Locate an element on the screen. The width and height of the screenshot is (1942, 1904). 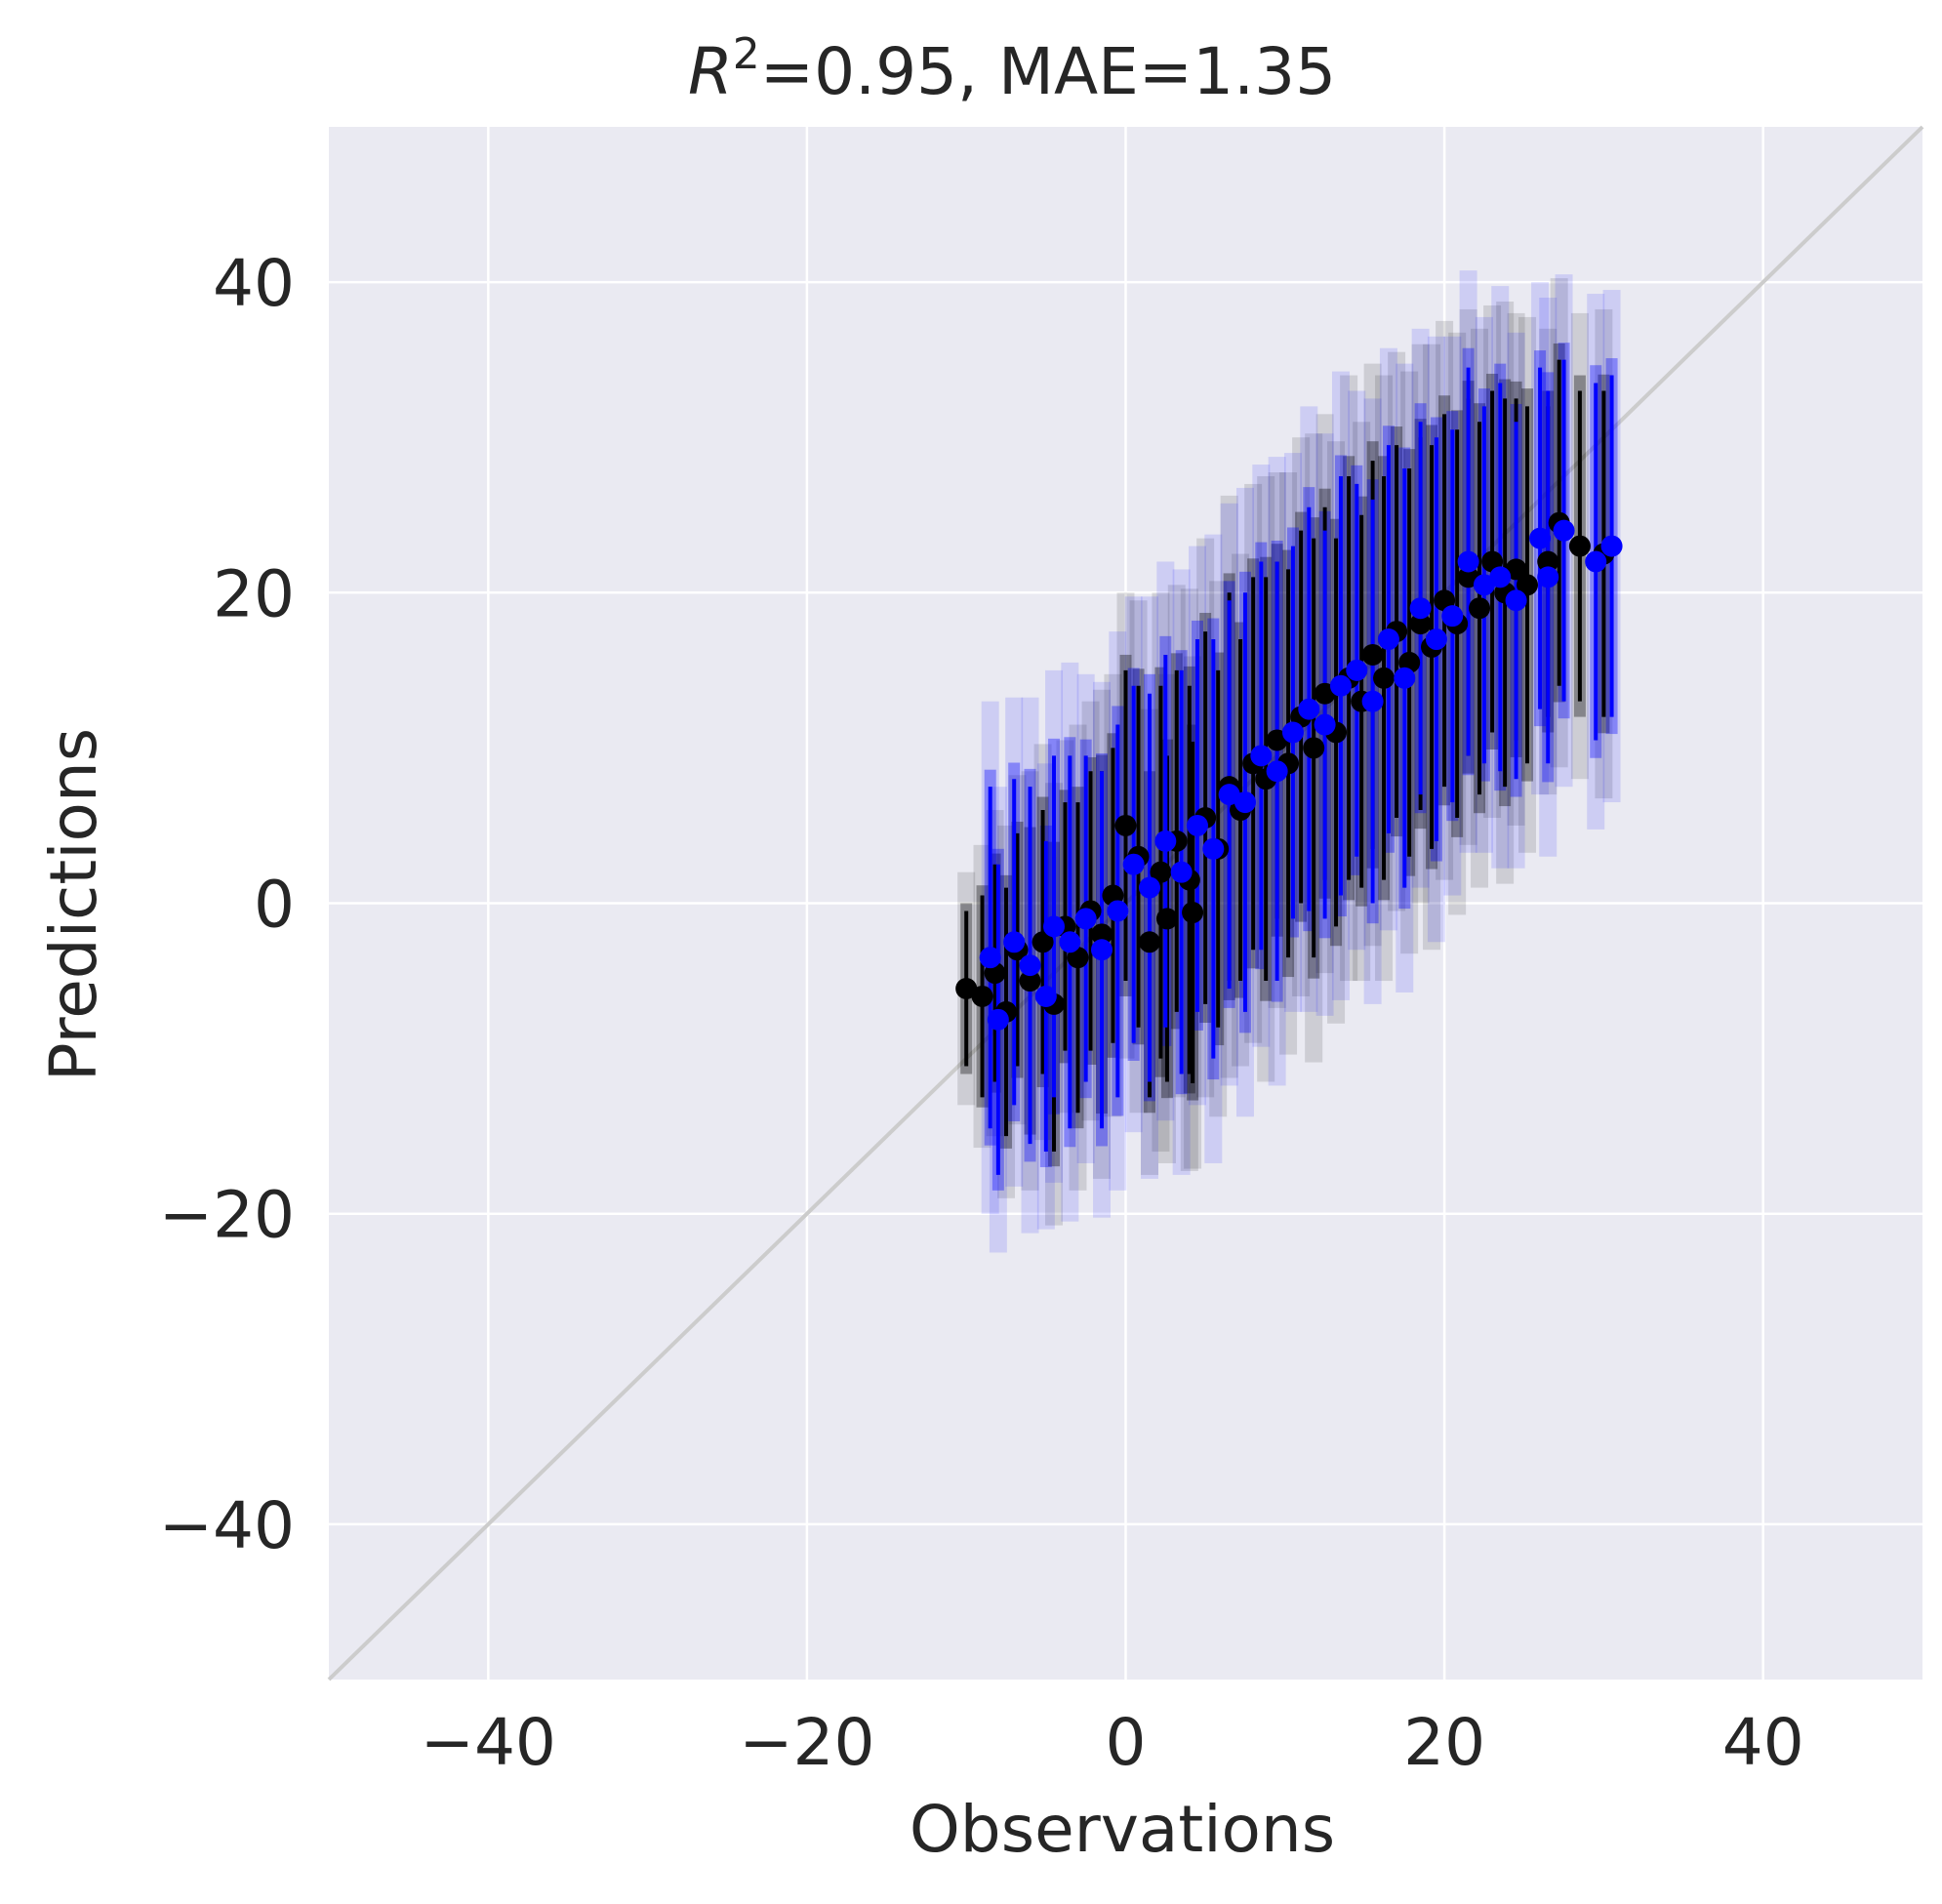
y-tick-label: 40 is located at coordinates (254, 283).